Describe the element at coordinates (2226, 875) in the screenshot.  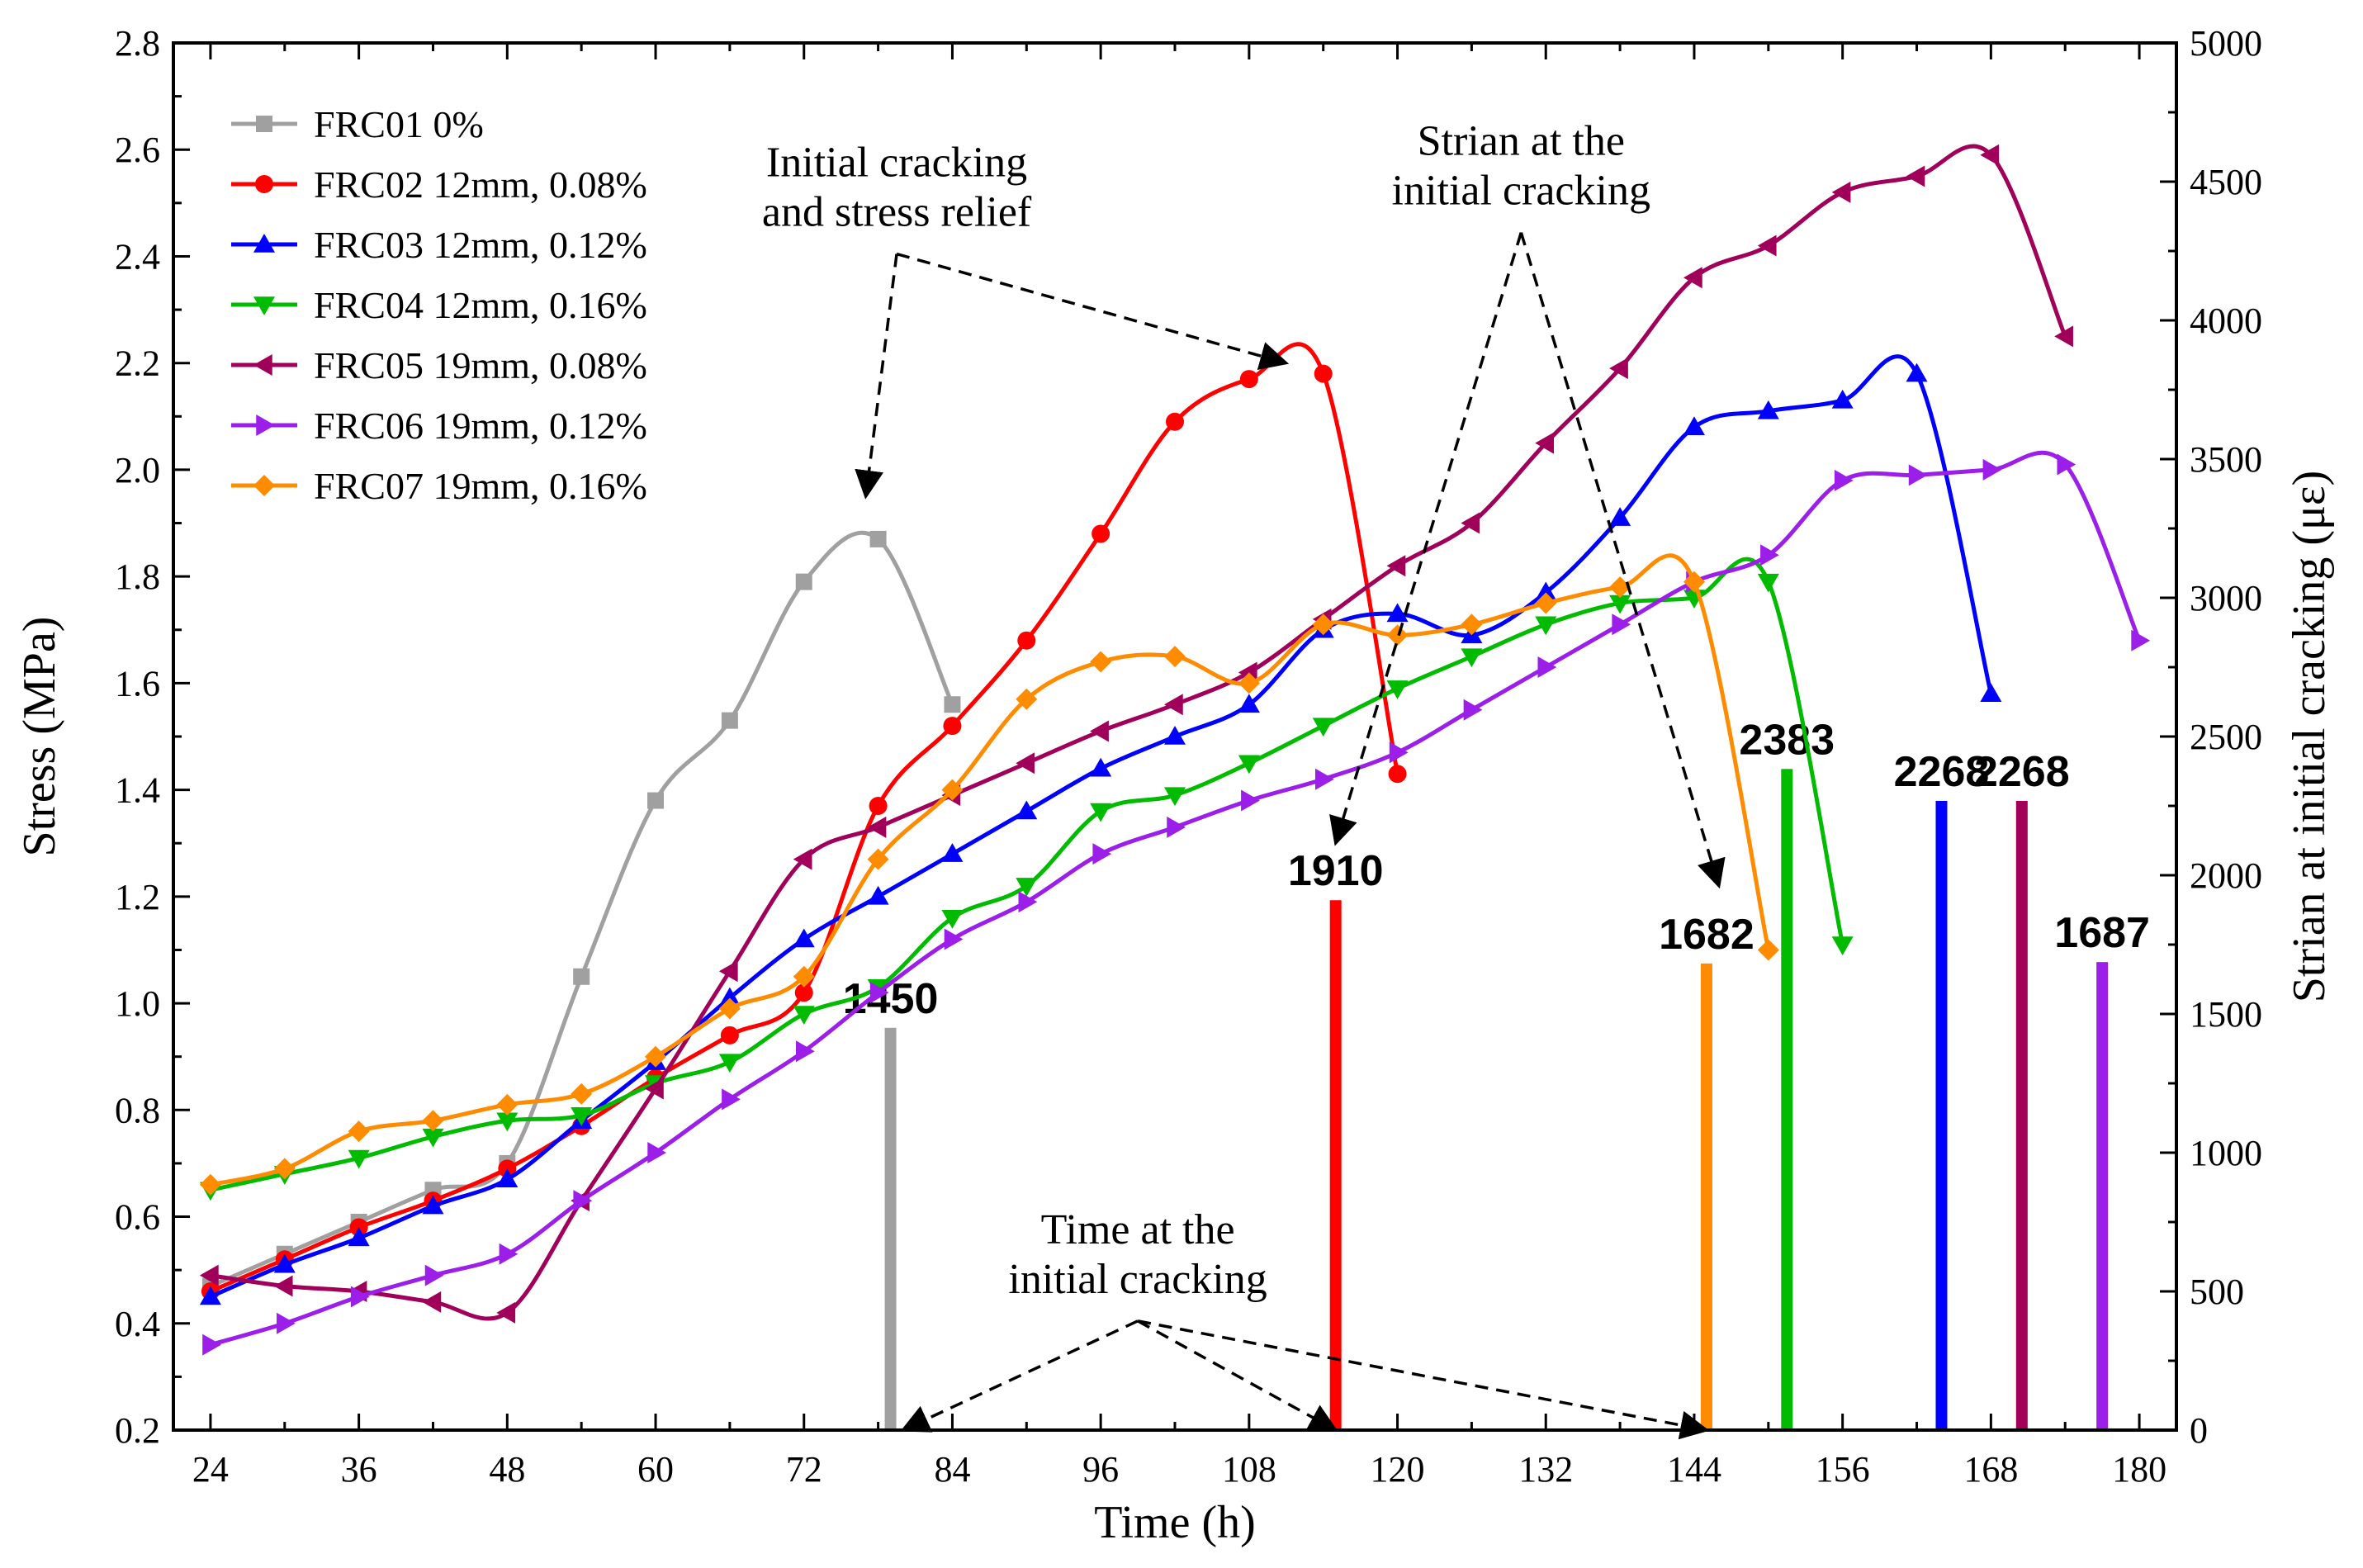
I see `y2-tick-label: 2000` at that location.